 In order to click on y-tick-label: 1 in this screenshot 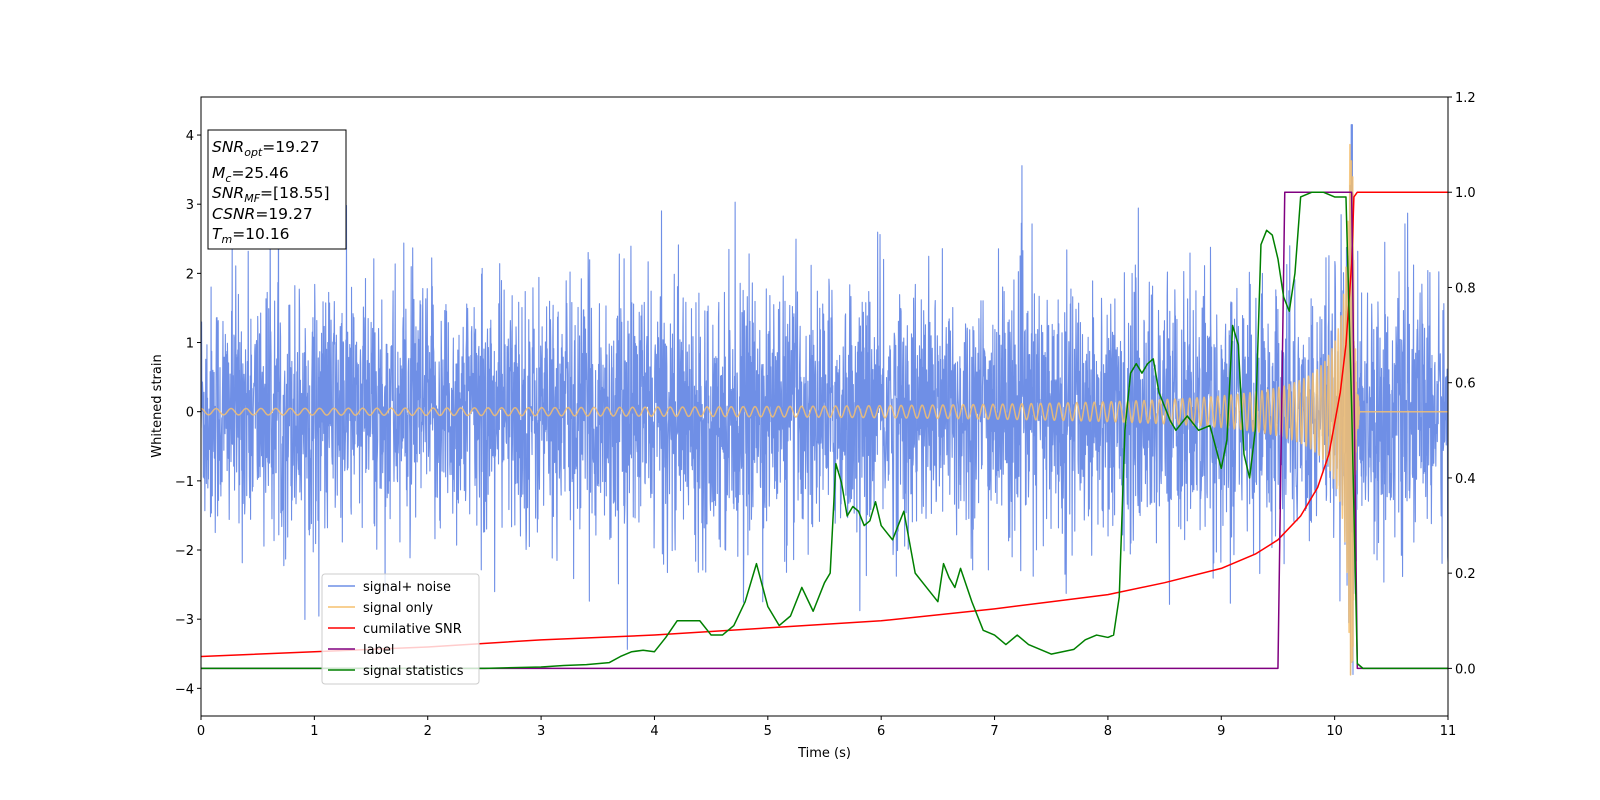, I will do `click(190, 344)`.